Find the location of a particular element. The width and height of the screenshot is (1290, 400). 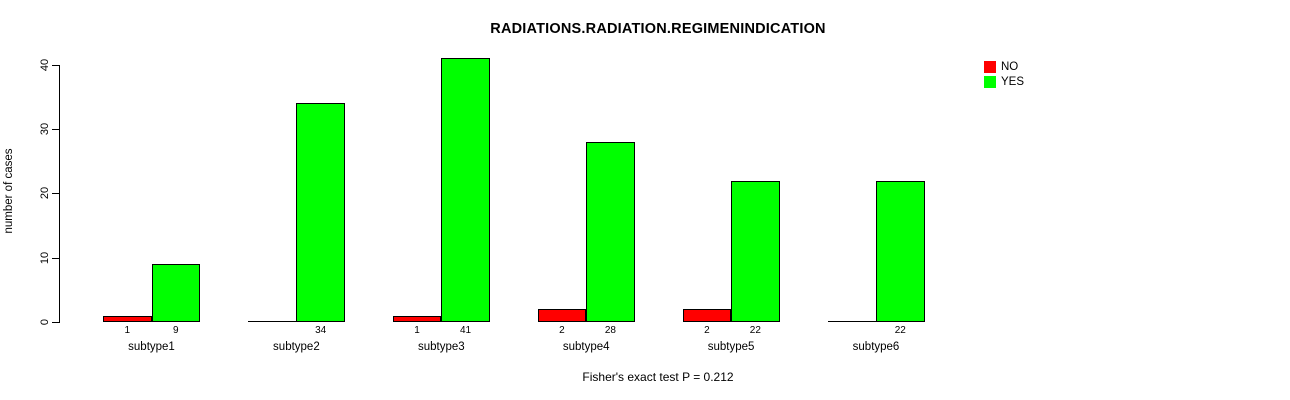

x-category-label: subtype4 is located at coordinates (586, 347).